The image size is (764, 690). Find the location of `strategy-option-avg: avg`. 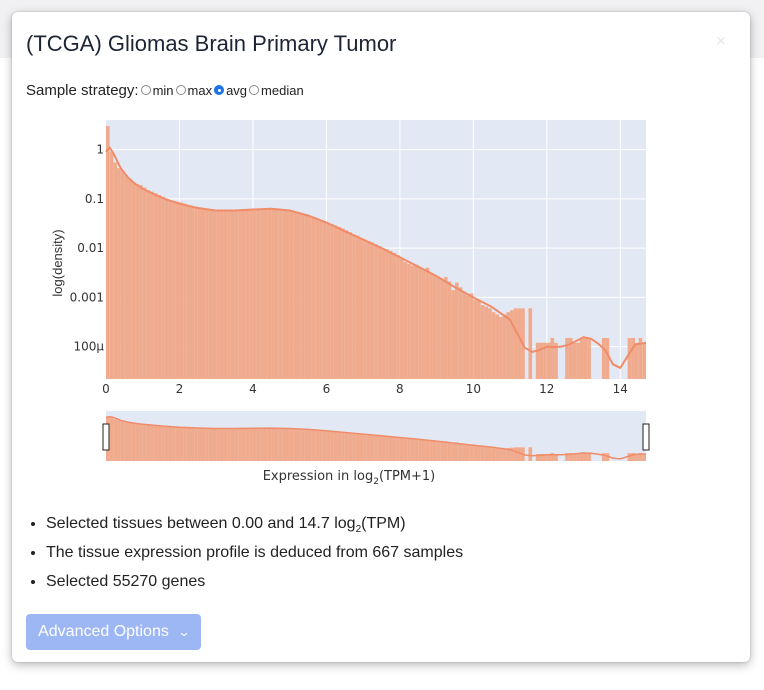

strategy-option-avg: avg is located at coordinates (229, 90).